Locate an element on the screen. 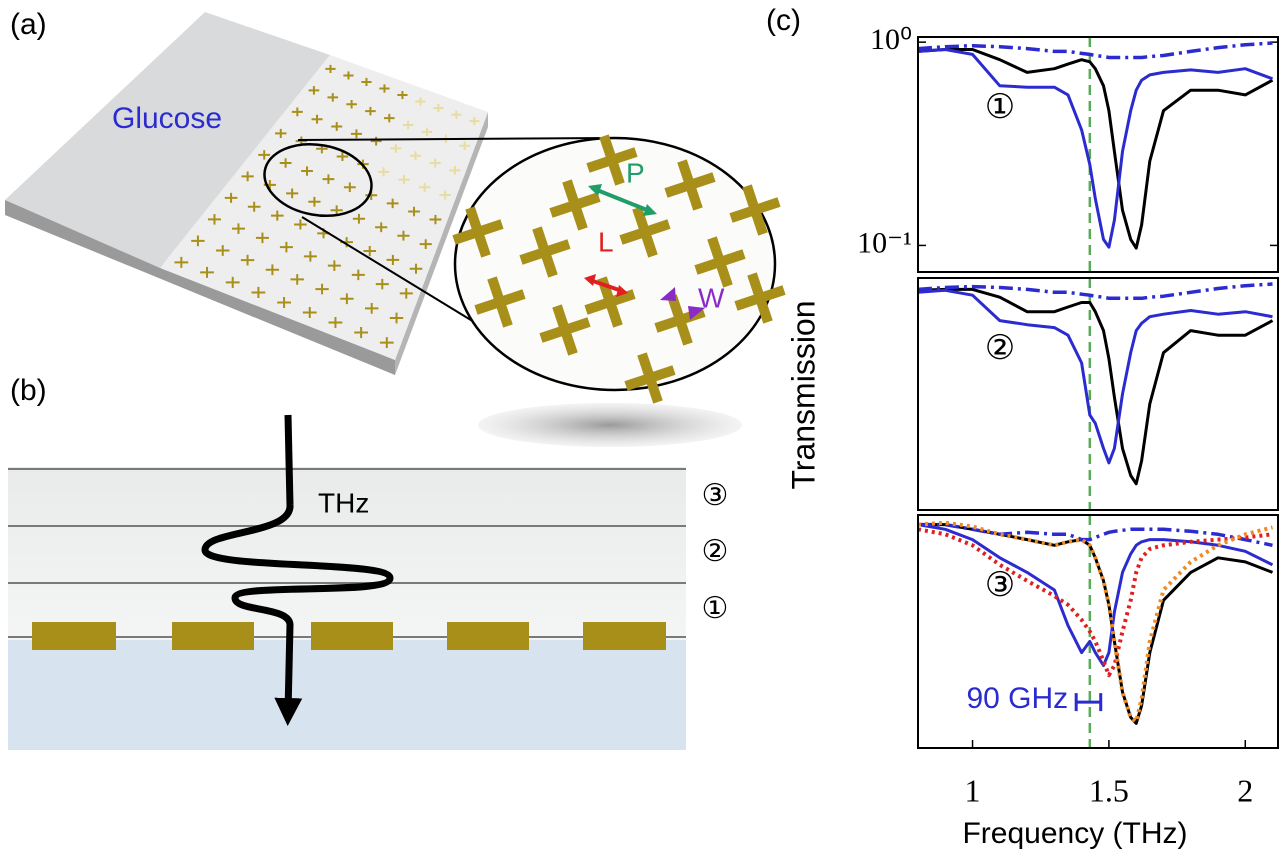 The width and height of the screenshot is (1280, 863). y-tick-label: 10⁰ is located at coordinates (891, 39).